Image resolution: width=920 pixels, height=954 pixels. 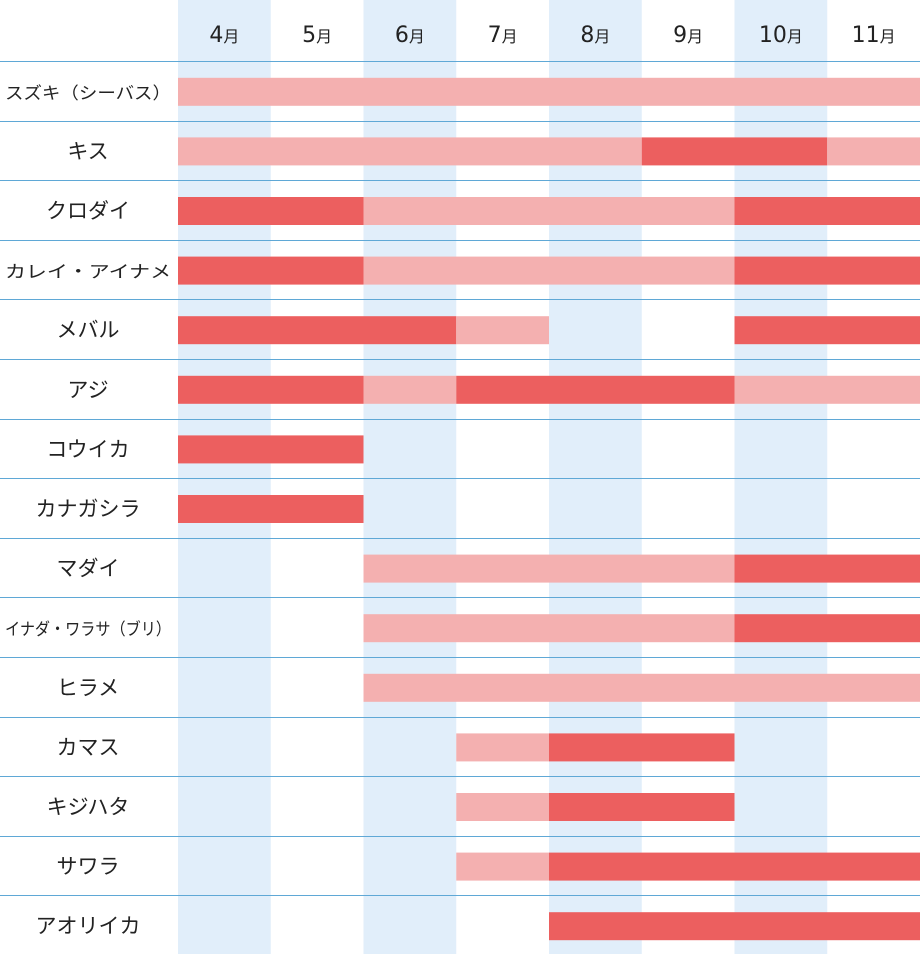 I want to click on fish-label-1: スズキ（シーバス）, so click(x=88, y=94).